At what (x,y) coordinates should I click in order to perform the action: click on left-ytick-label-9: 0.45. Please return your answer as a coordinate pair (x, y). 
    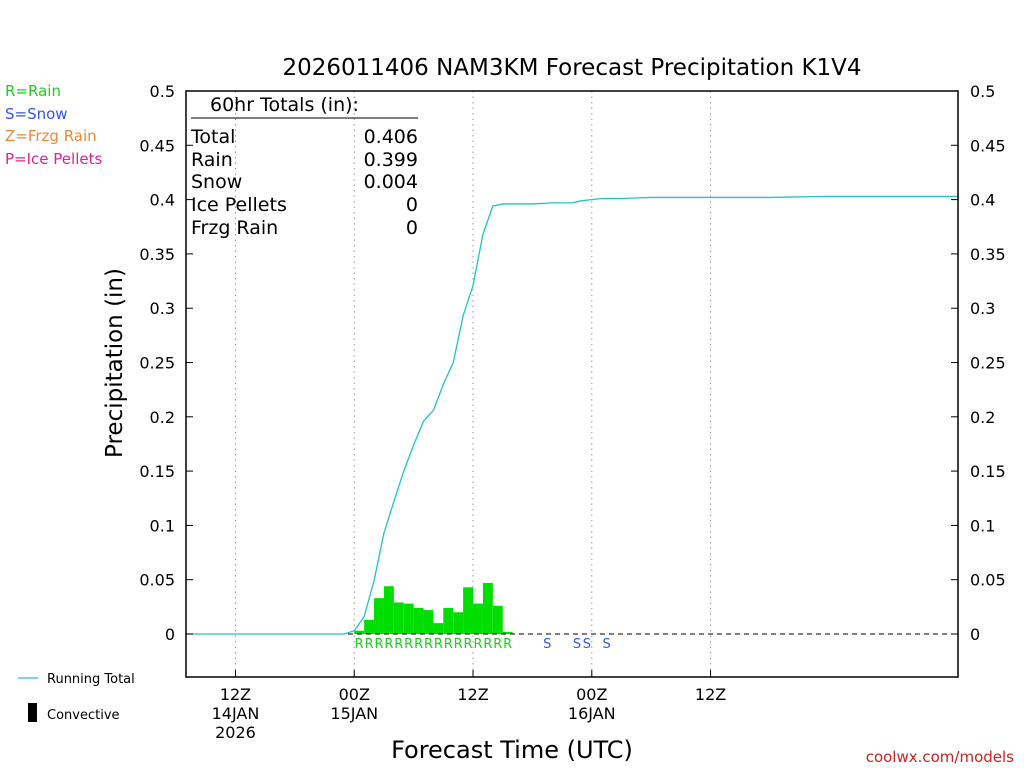
    Looking at the image, I should click on (157, 145).